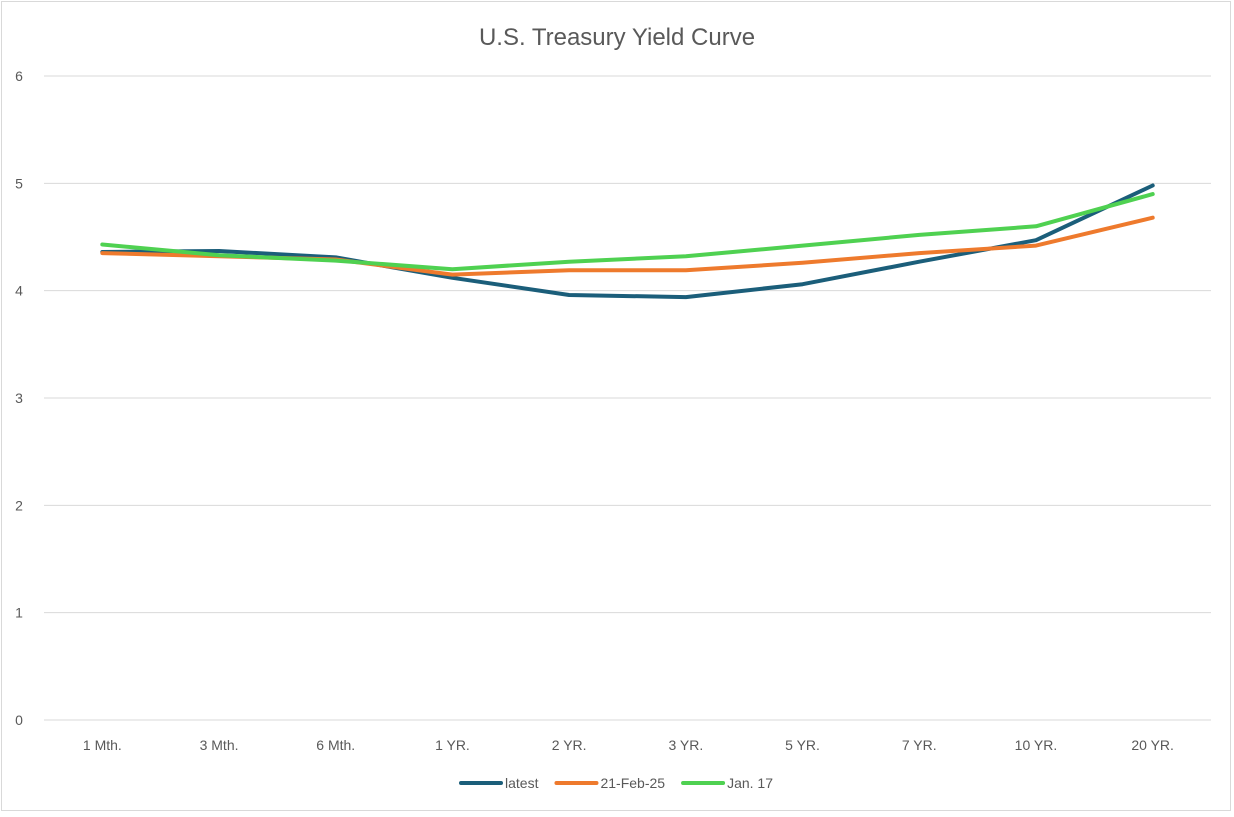  Describe the element at coordinates (452, 745) in the screenshot. I see `x-tick-label: 1 YR.` at that location.